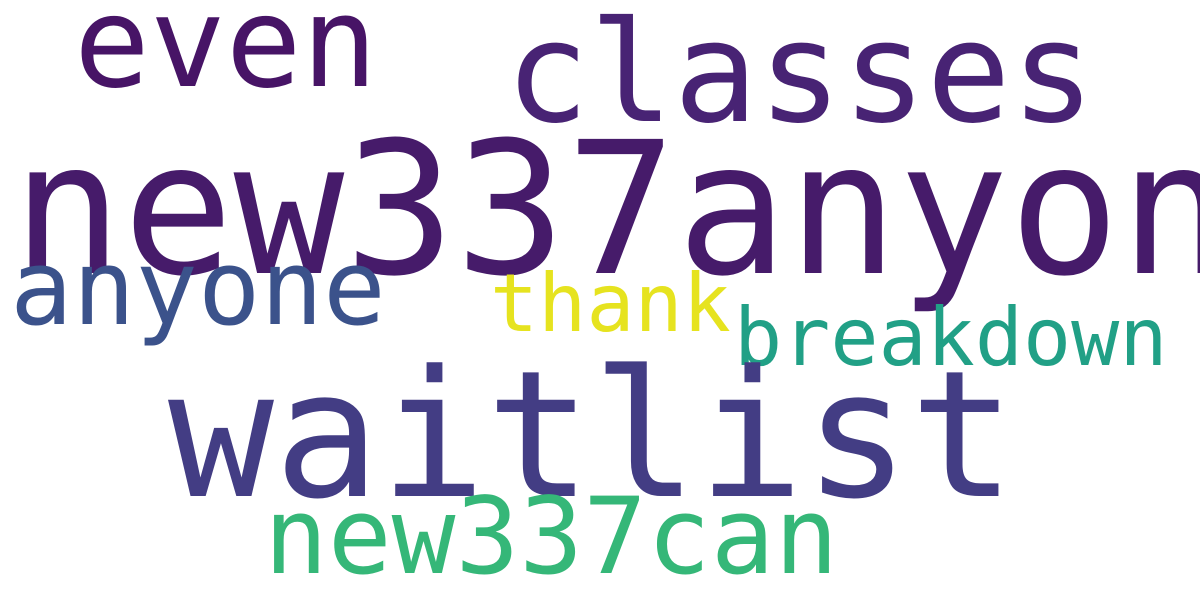 This screenshot has width=1200, height=600. Describe the element at coordinates (226, 58) in the screenshot. I see `word-even: even` at that location.